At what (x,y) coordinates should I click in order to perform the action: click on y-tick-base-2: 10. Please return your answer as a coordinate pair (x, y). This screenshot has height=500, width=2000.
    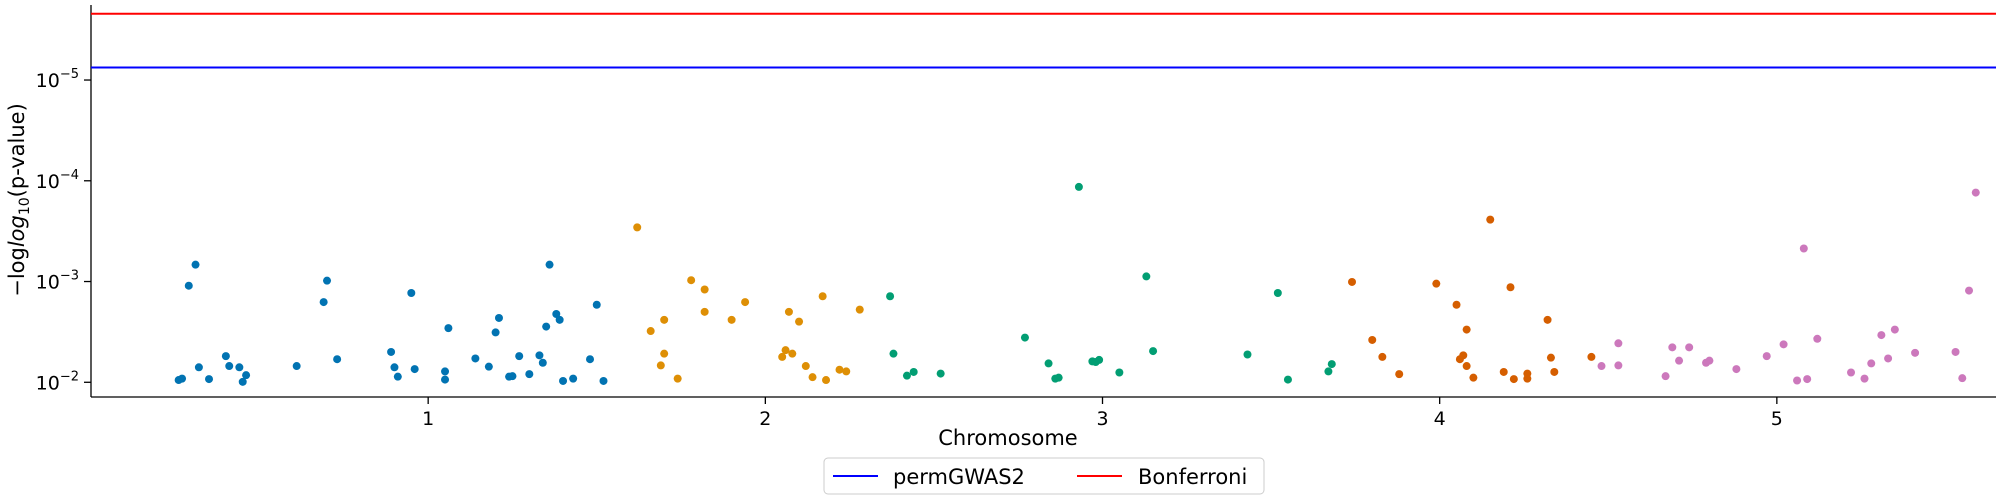
    Looking at the image, I should click on (48, 283).